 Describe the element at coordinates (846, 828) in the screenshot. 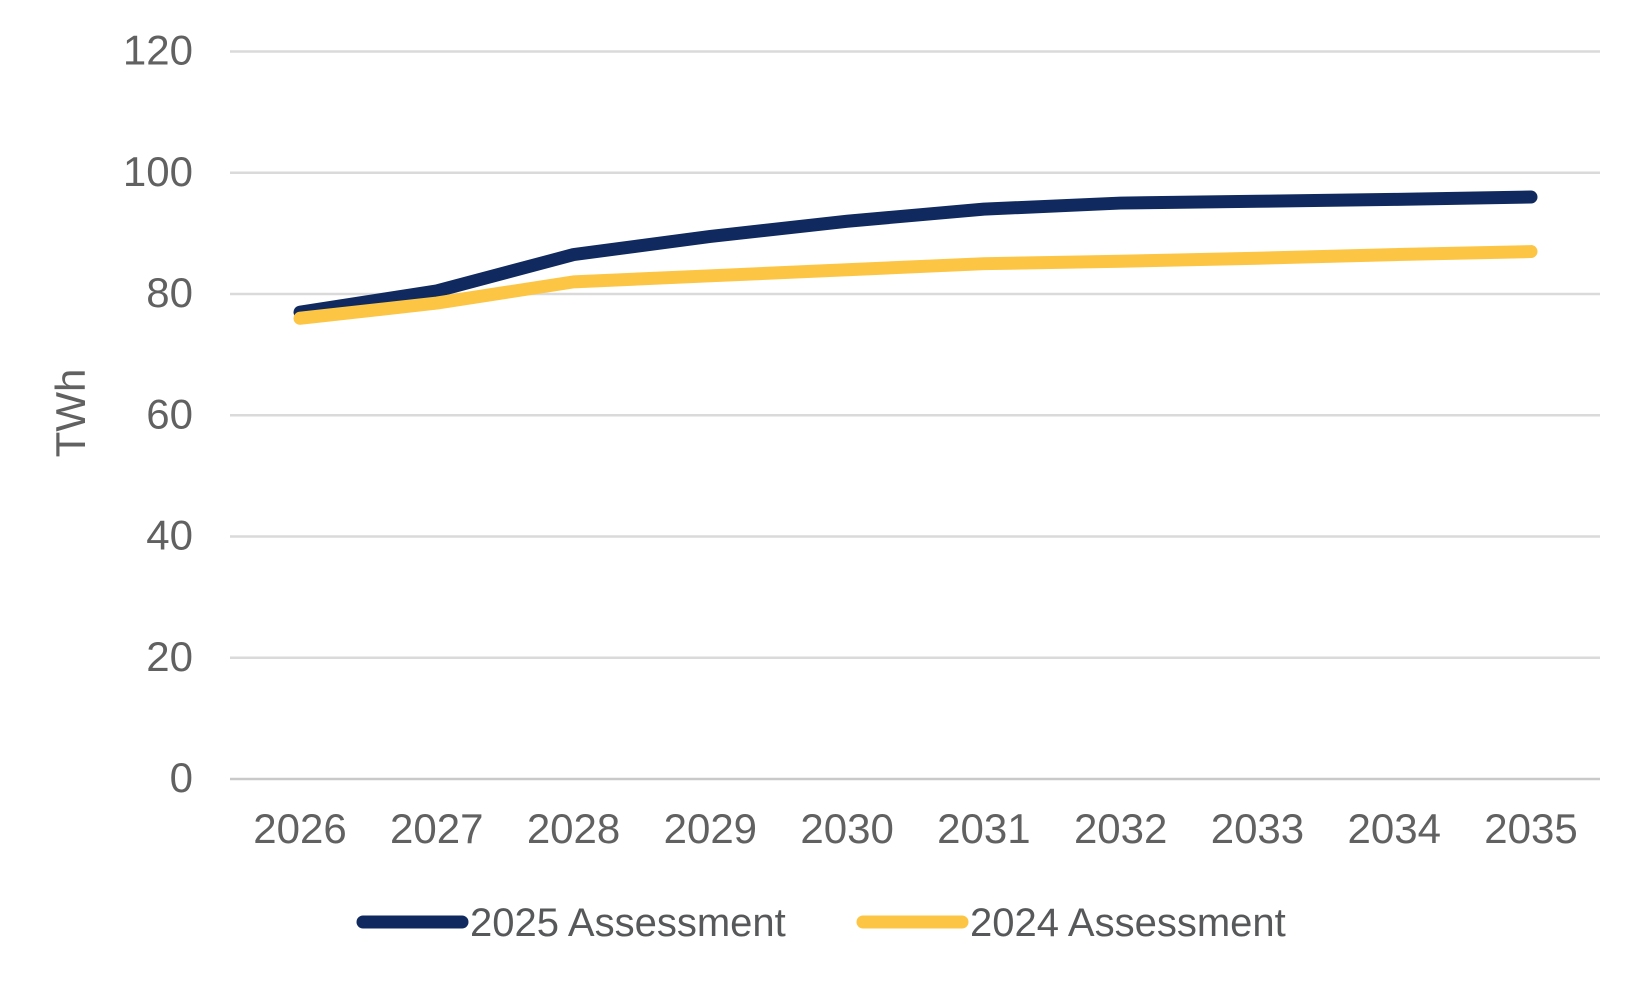

I see `x-tick-label-2030: 2030` at that location.